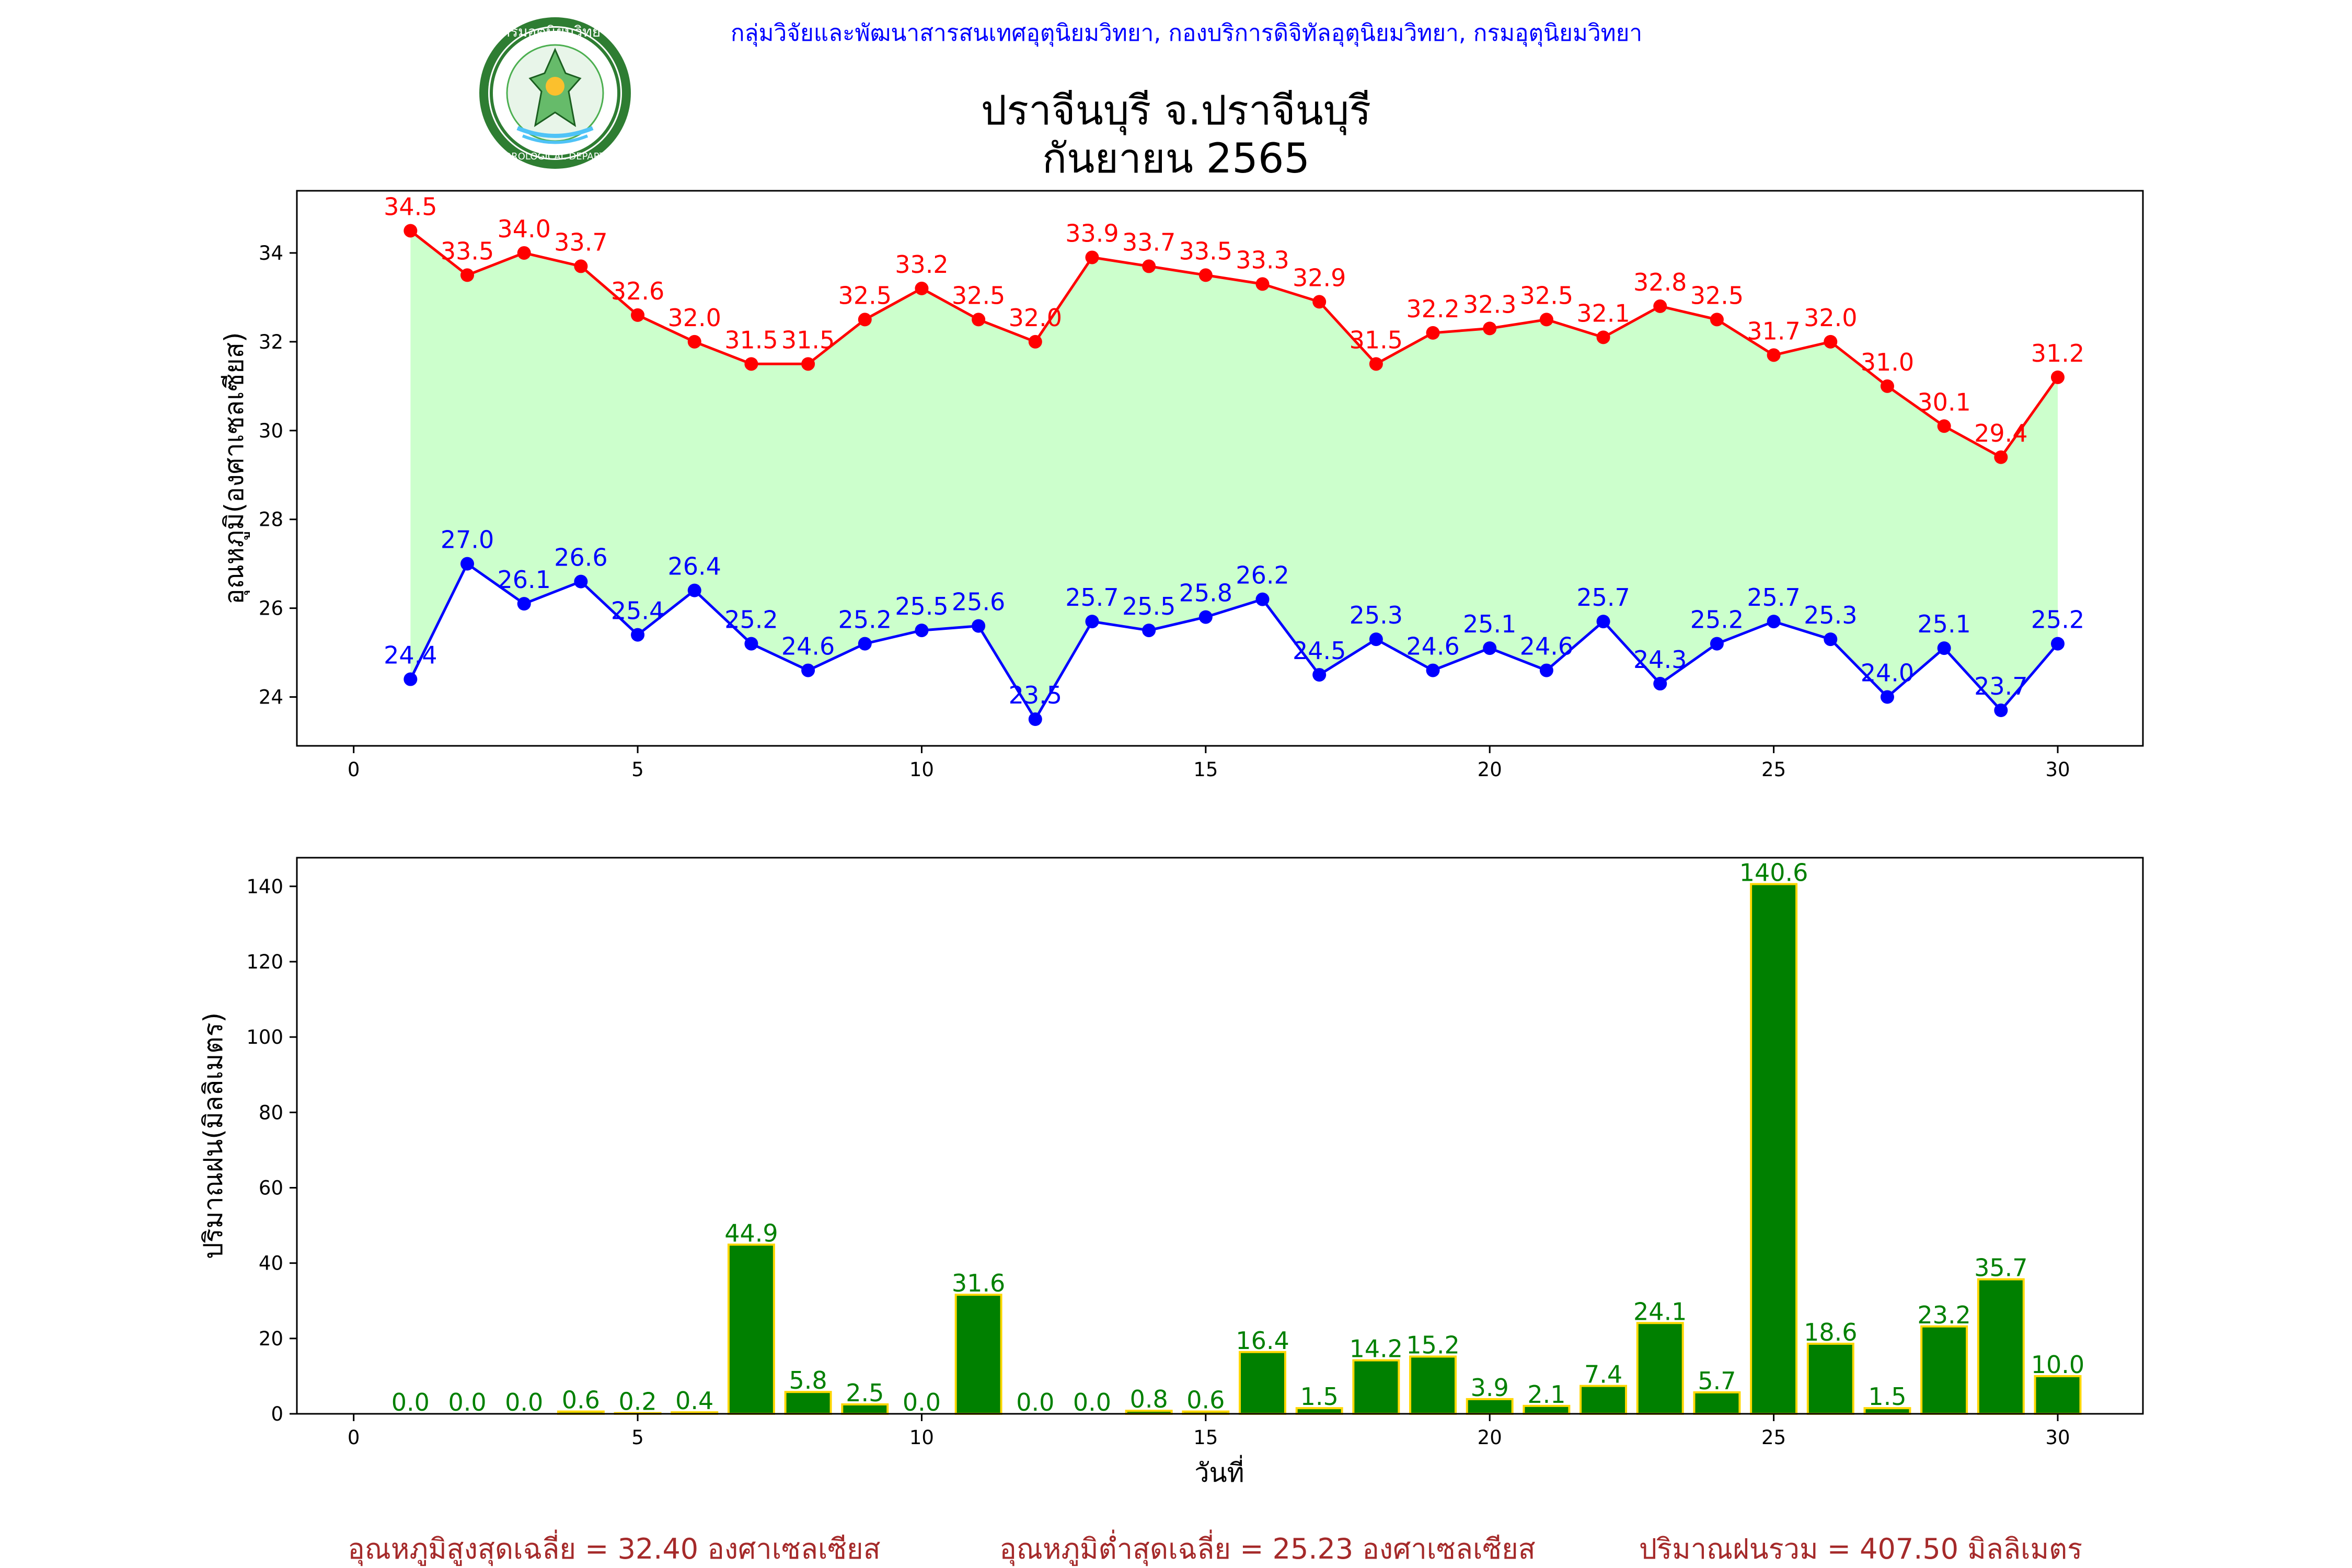  What do you see at coordinates (637, 611) in the screenshot?
I see `min-temperature-value-label: 25.4` at bounding box center [637, 611].